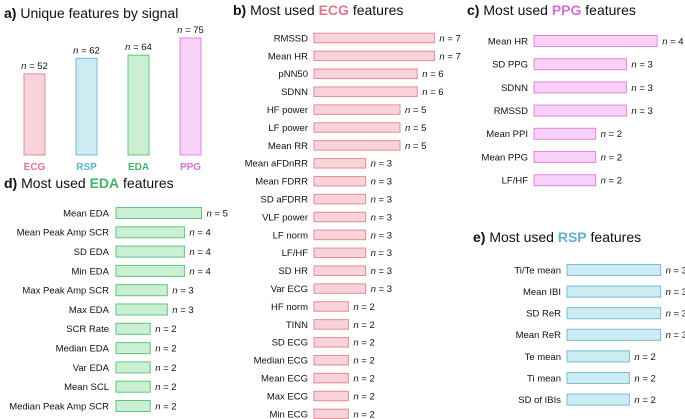 This screenshot has width=685, height=419. I want to click on bar-label-b-hf-norm-value: = 2, so click(367, 307).